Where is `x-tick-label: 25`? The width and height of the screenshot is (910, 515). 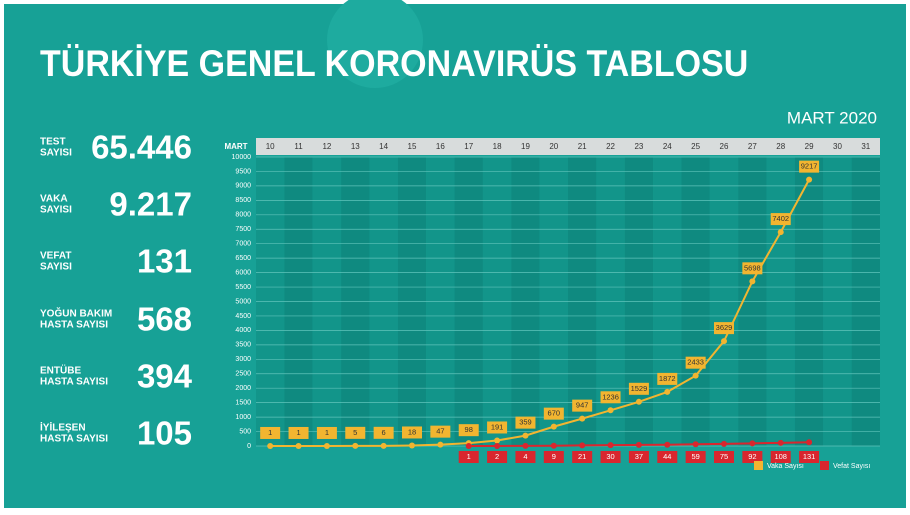
x-tick-label: 25 is located at coordinates (695, 146).